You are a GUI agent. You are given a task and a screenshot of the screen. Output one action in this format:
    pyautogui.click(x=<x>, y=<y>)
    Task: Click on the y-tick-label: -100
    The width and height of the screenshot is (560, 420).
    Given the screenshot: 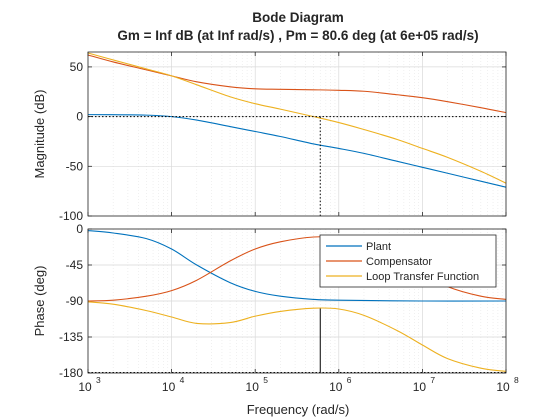 What is the action you would take?
    pyautogui.click(x=71, y=216)
    